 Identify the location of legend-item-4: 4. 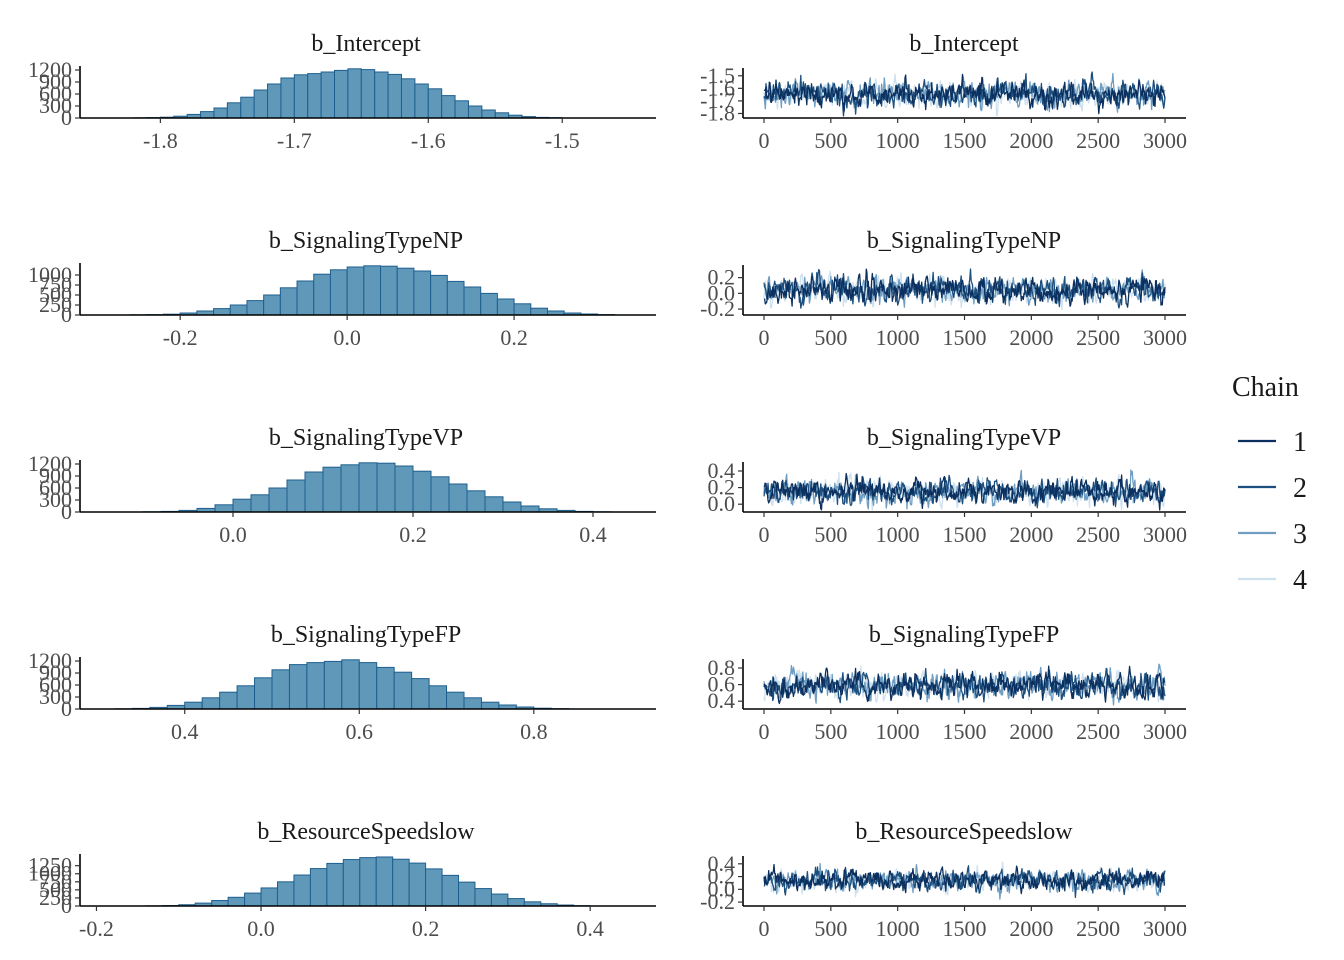
(1272, 580).